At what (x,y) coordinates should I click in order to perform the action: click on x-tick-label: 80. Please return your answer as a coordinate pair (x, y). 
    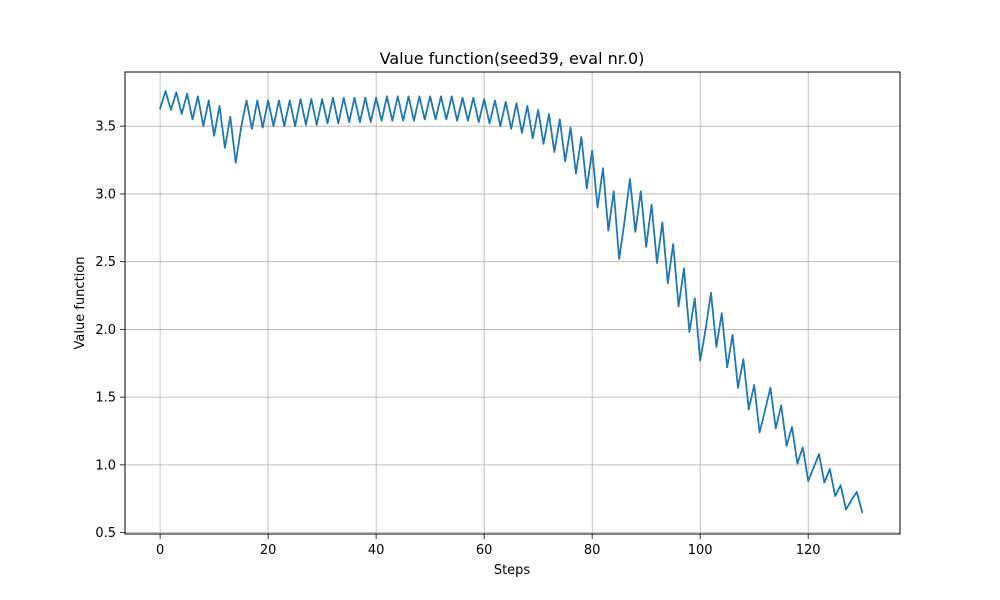
    Looking at the image, I should click on (592, 550).